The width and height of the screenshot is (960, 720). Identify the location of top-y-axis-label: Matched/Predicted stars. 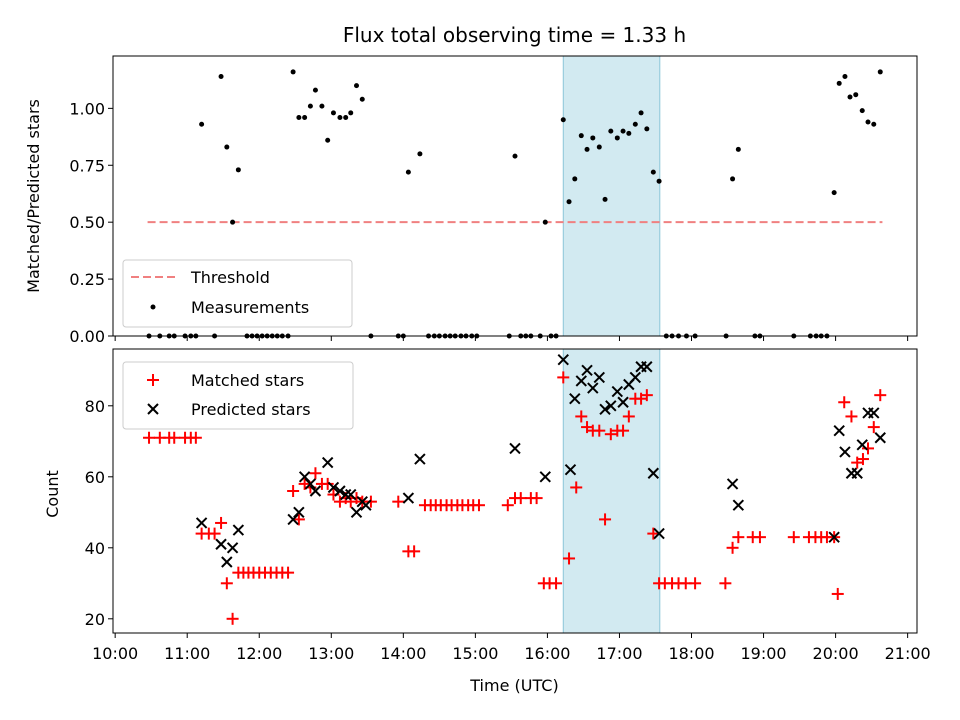
(33, 196).